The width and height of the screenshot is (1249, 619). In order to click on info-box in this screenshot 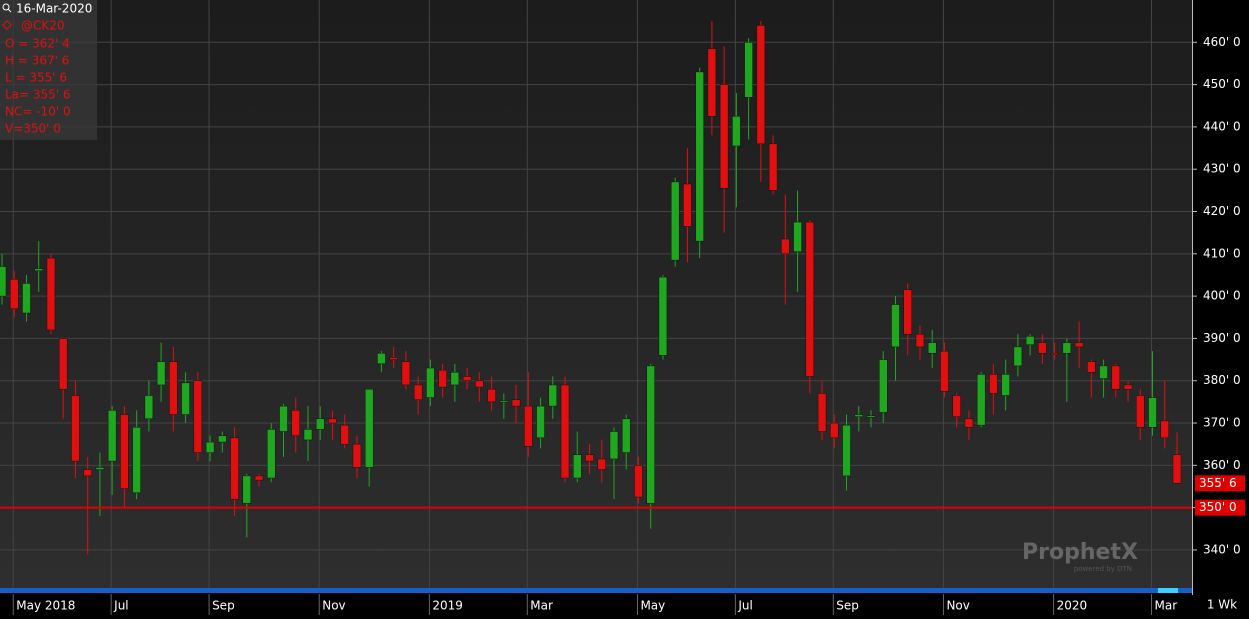, I will do `click(48, 70)`.